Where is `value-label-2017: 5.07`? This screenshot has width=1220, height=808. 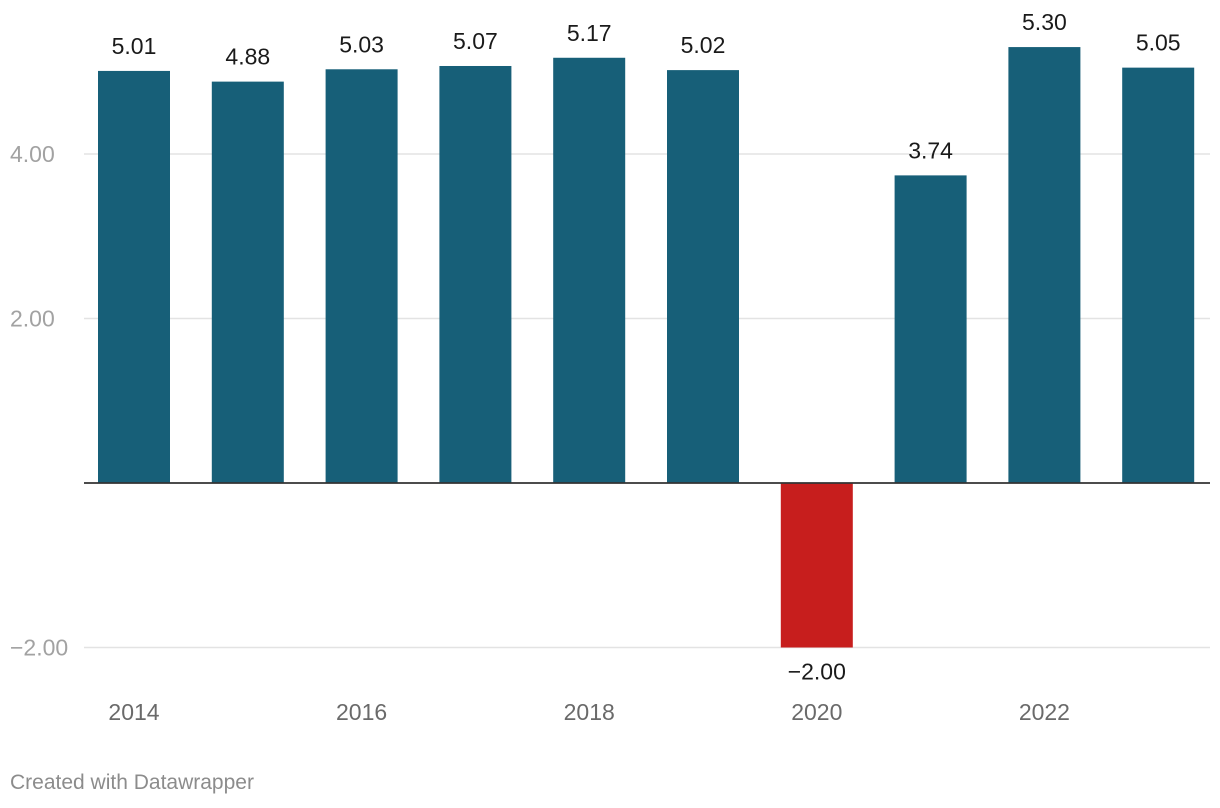 value-label-2017: 5.07 is located at coordinates (475, 41).